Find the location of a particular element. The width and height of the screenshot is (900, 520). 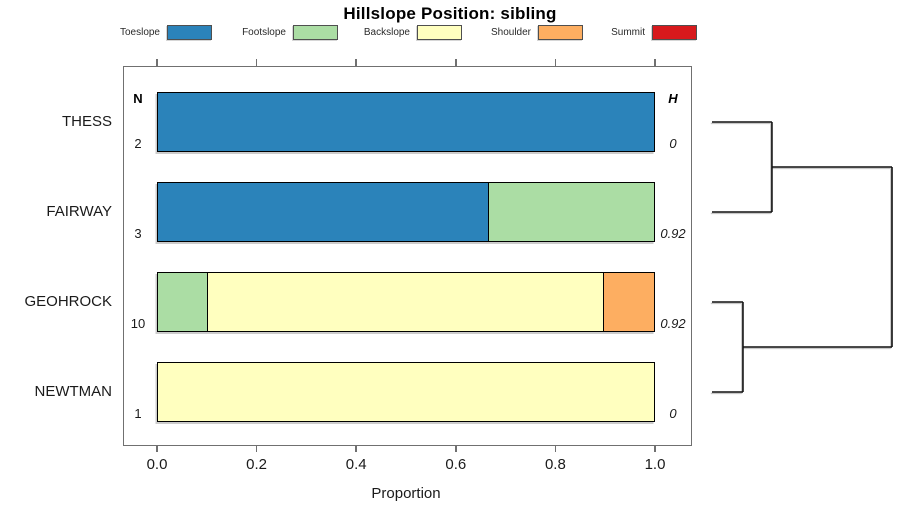

n-value: 3 is located at coordinates (138, 233).